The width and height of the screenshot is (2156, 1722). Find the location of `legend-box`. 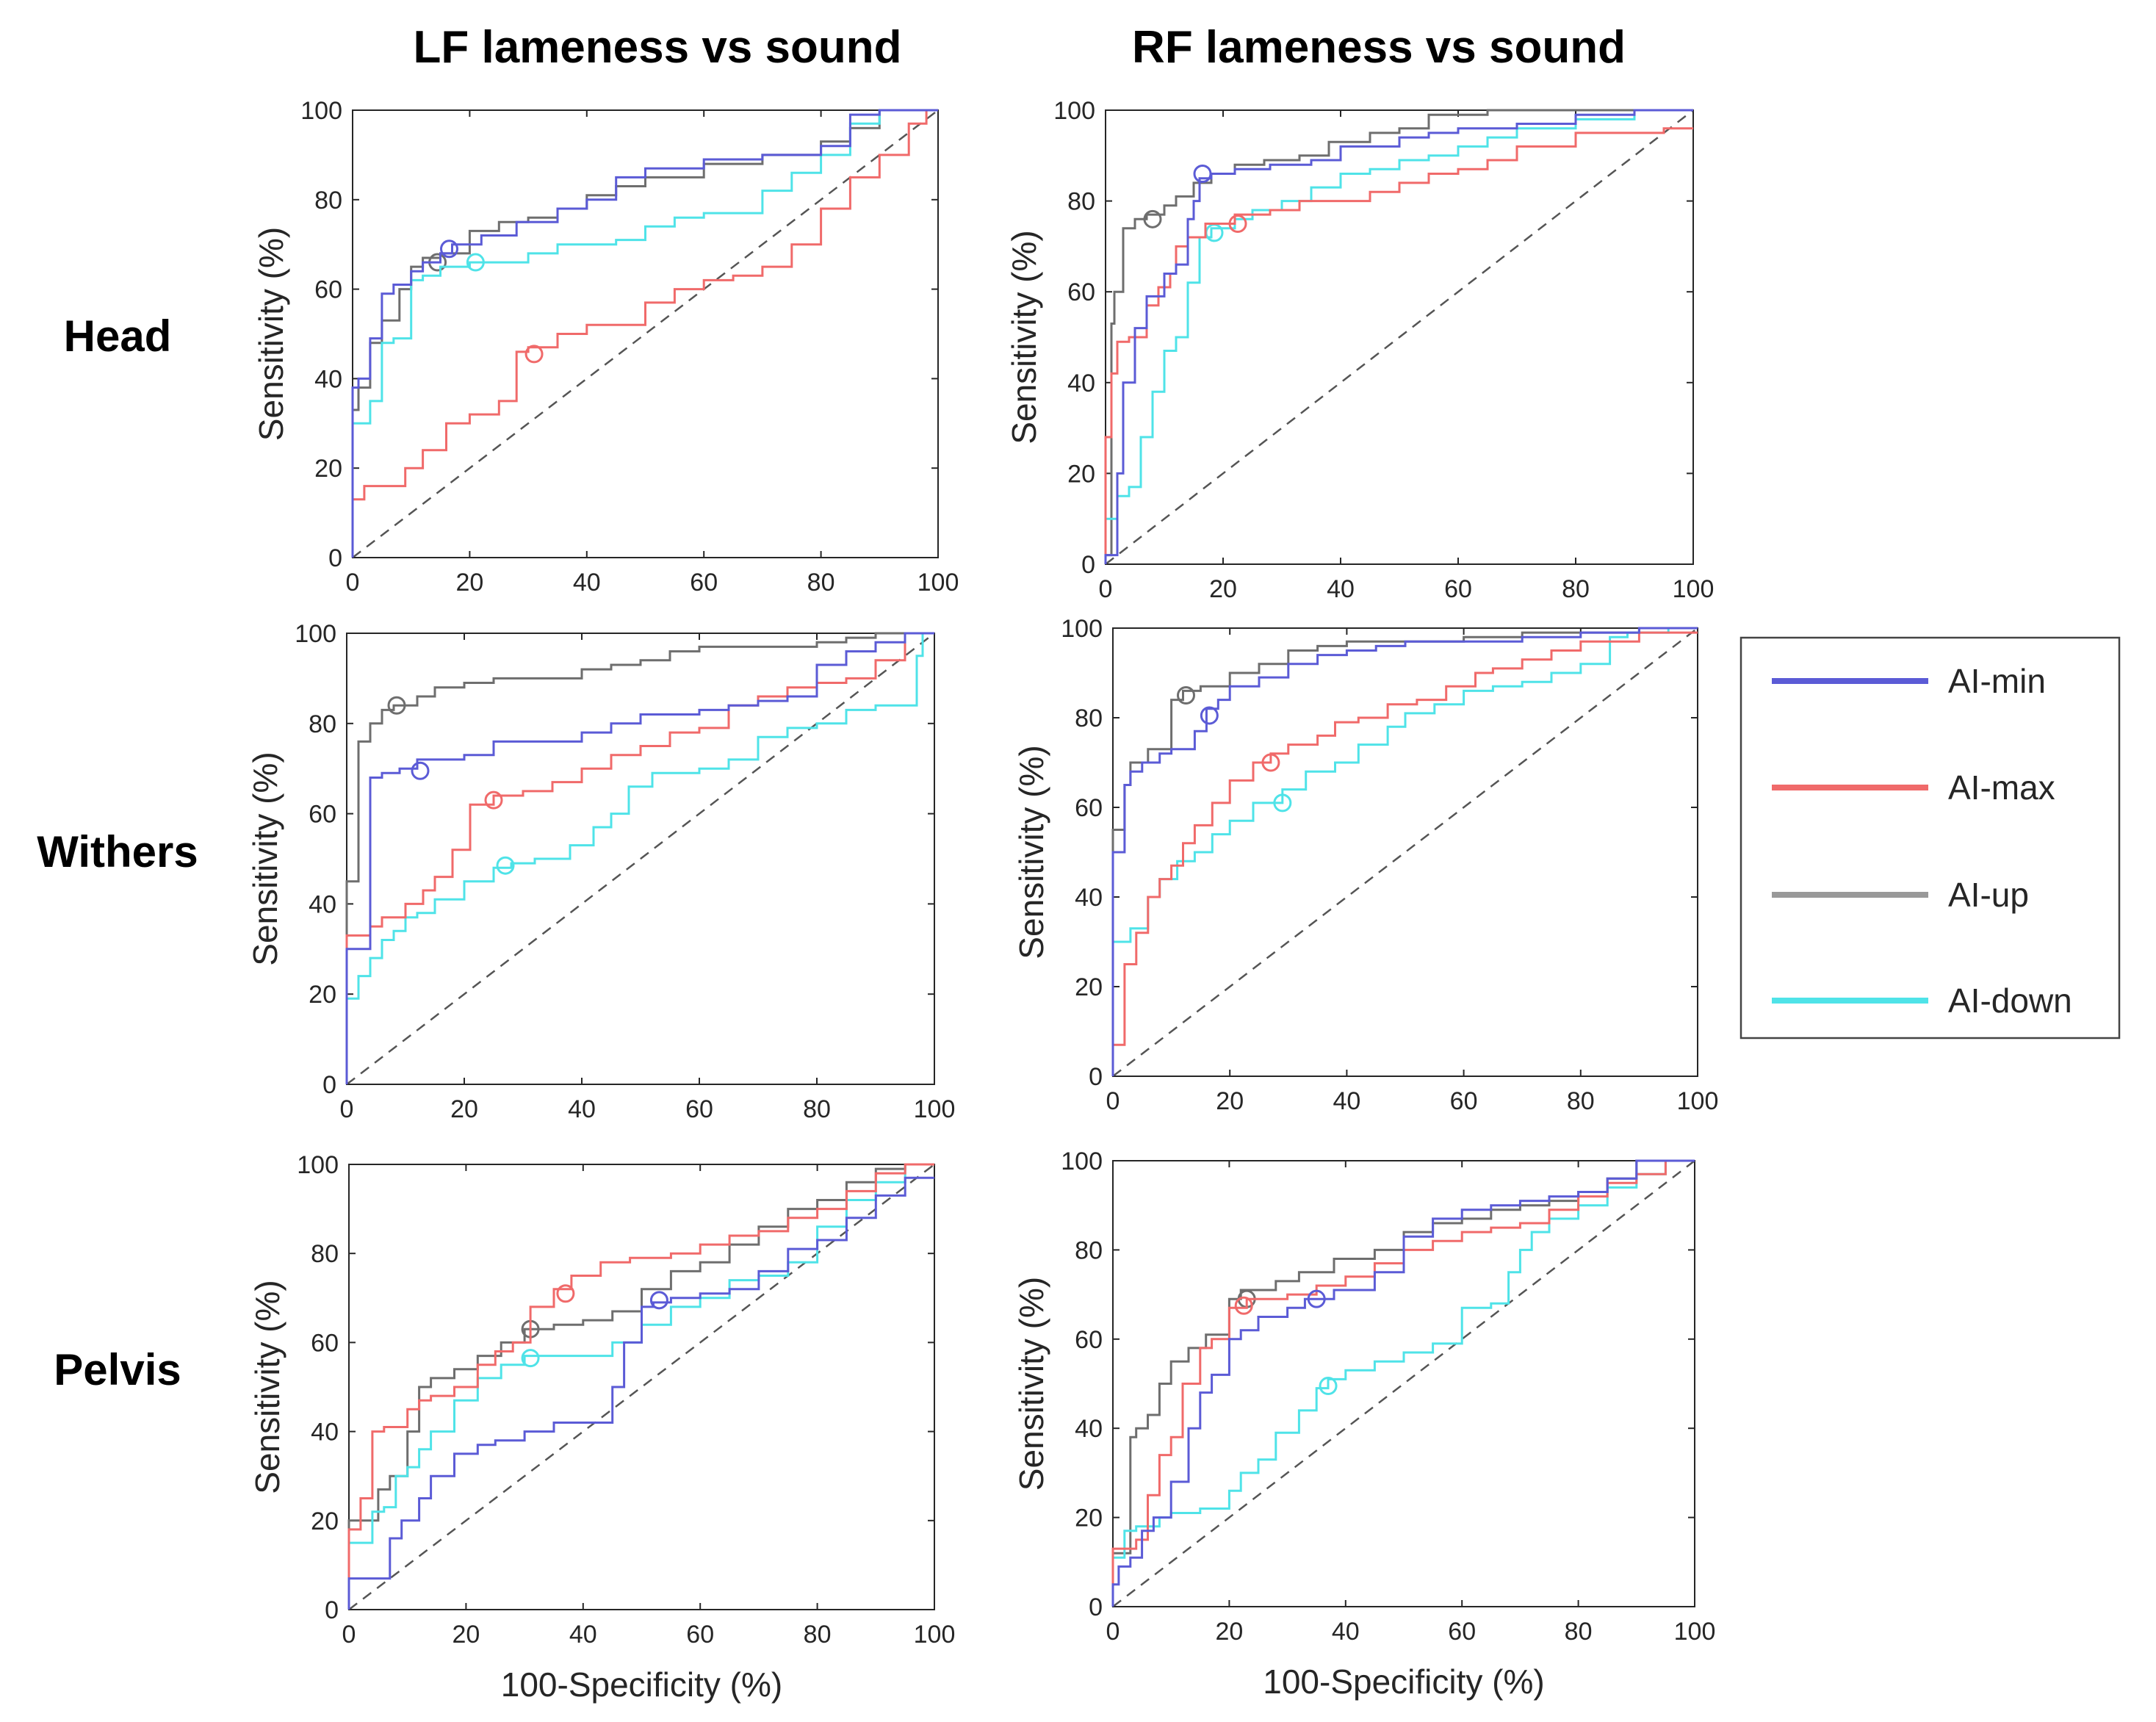

legend-box is located at coordinates (1930, 838).